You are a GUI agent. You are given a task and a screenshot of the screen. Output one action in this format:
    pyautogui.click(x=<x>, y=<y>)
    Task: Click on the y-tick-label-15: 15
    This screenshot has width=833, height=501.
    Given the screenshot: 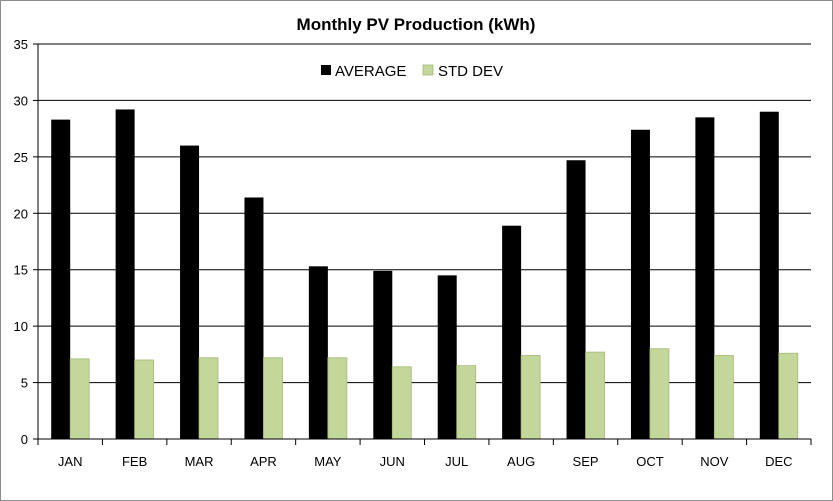 What is the action you would take?
    pyautogui.click(x=21, y=270)
    